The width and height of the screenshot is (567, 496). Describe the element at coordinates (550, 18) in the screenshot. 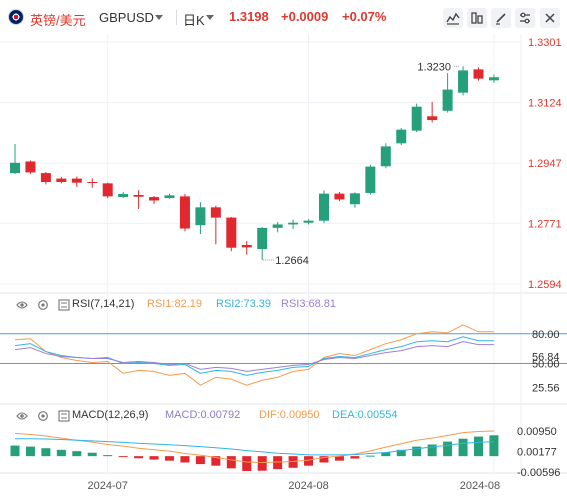

I see `close-icon` at that location.